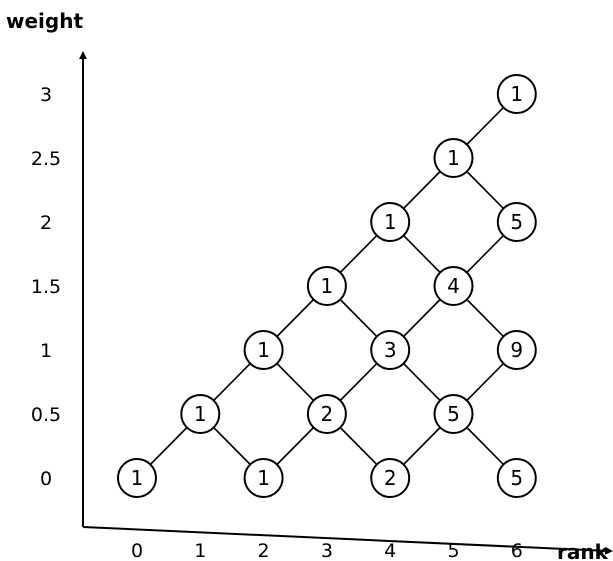 The image size is (613, 561). I want to click on node-n525: 1, so click(453, 158).